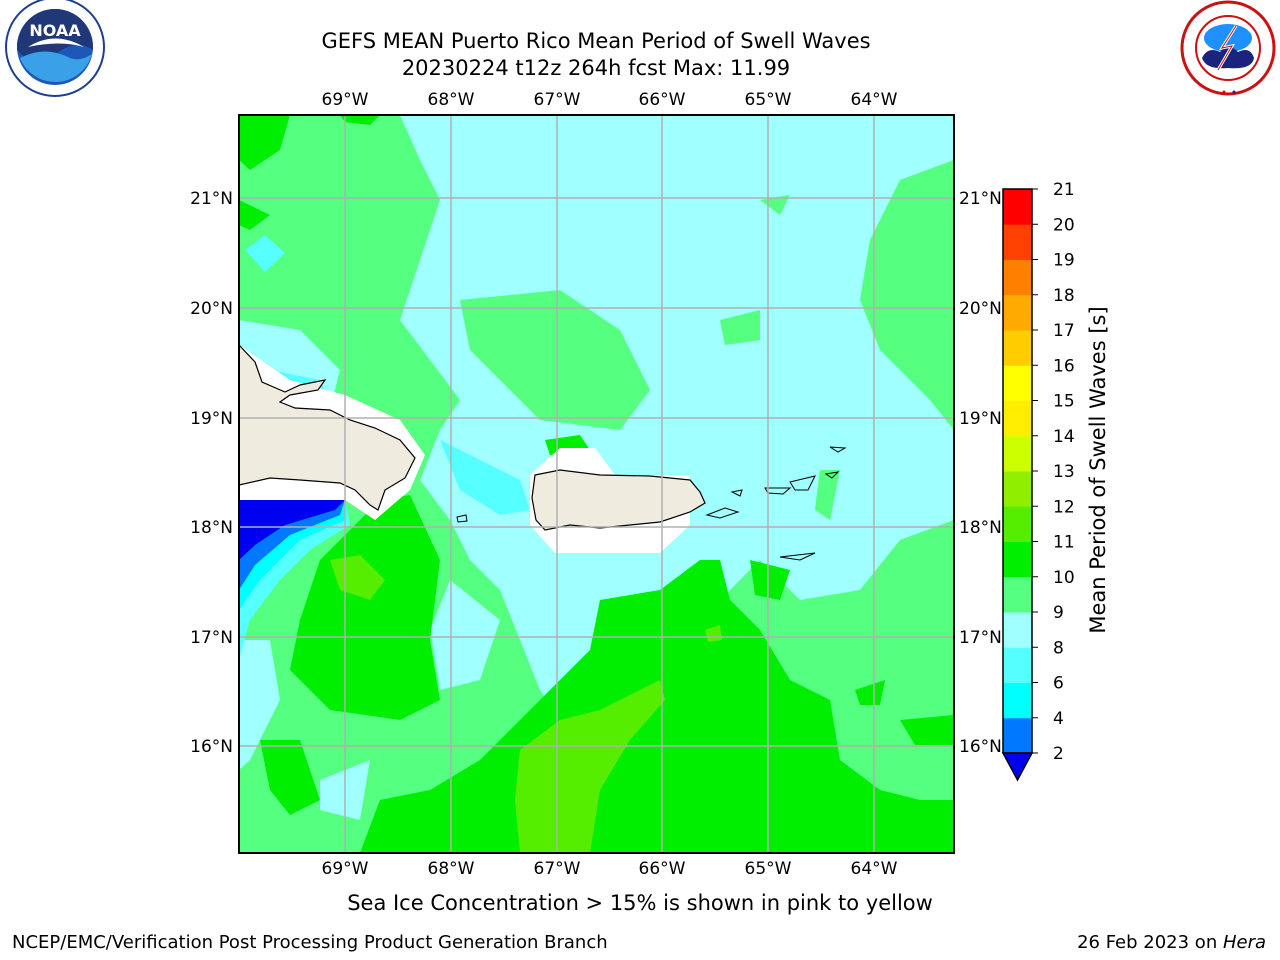 The image size is (1280, 960). What do you see at coordinates (610, 869) in the screenshot?
I see `lon-ticks-bottom: 69°W 68°W 67°W 66°W 65°W 64°W` at bounding box center [610, 869].